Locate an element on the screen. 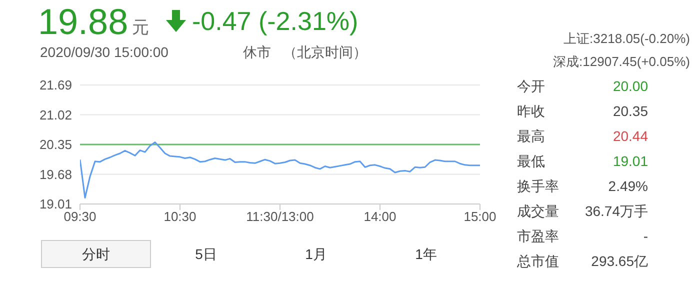 The height and width of the screenshot is (285, 700). text: 最低 is located at coordinates (531, 162).